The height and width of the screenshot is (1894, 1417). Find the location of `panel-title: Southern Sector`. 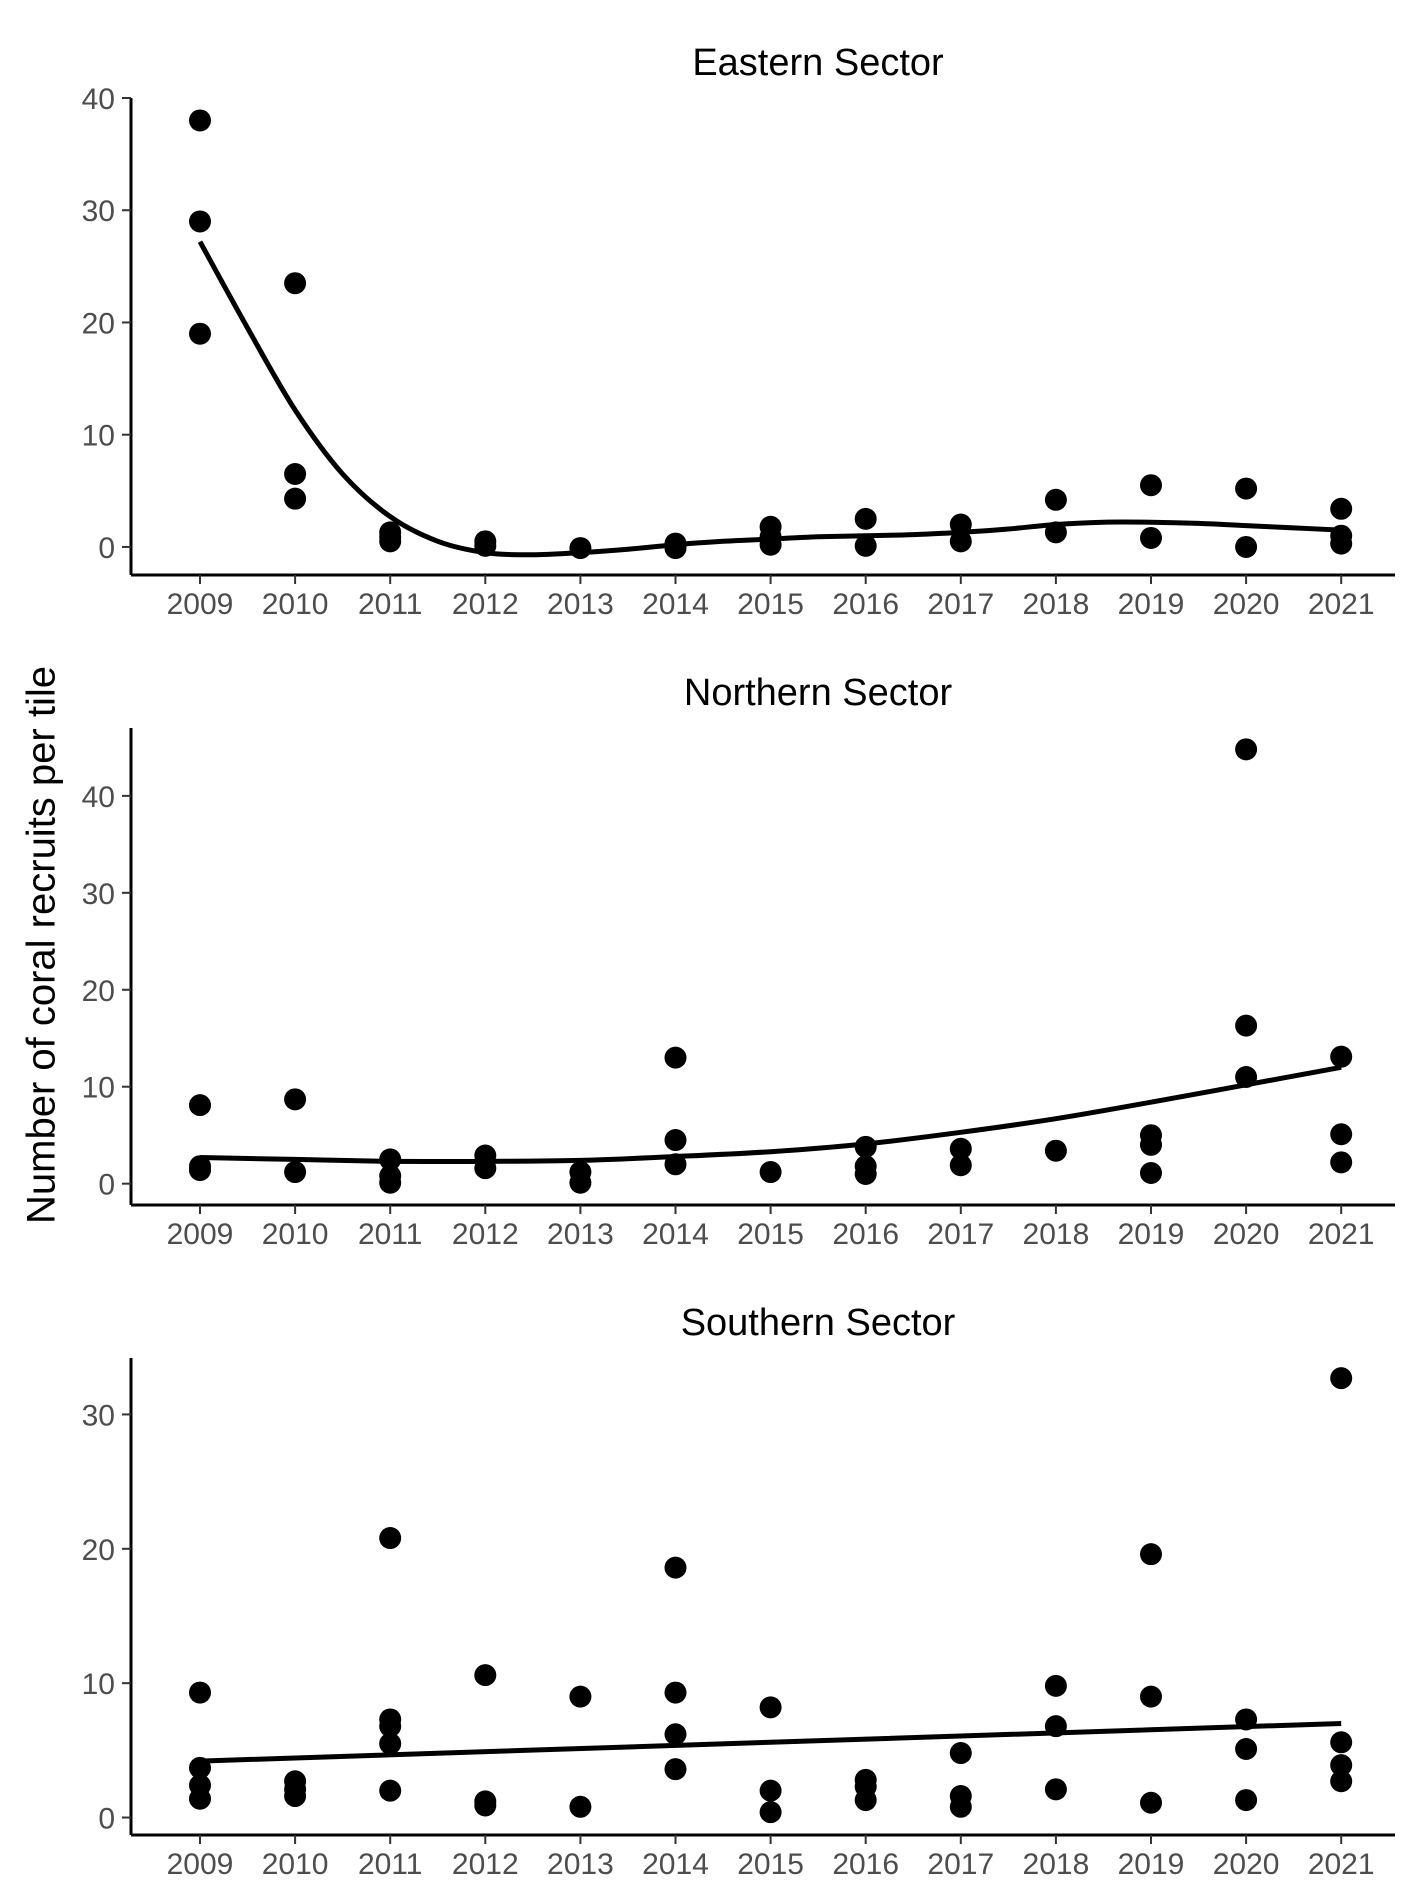

panel-title: Southern Sector is located at coordinates (818, 1323).